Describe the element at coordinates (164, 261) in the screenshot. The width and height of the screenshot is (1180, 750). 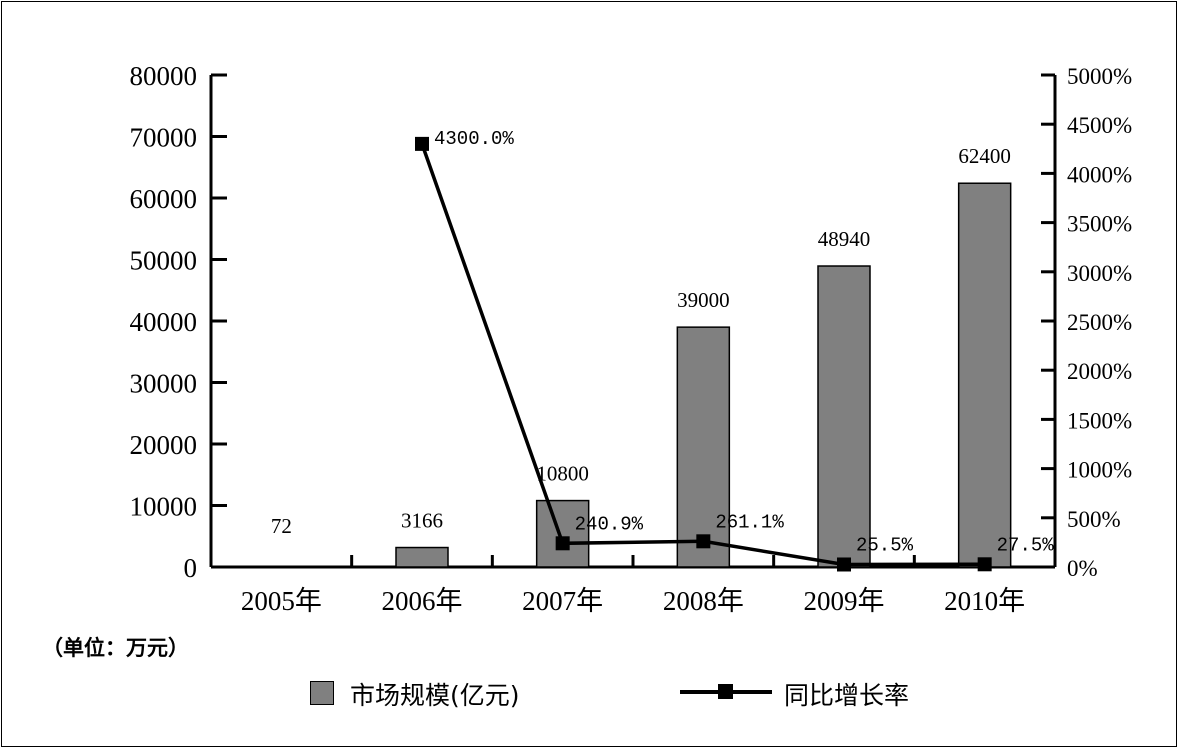
I see `y-left-tick-label: 50000` at that location.